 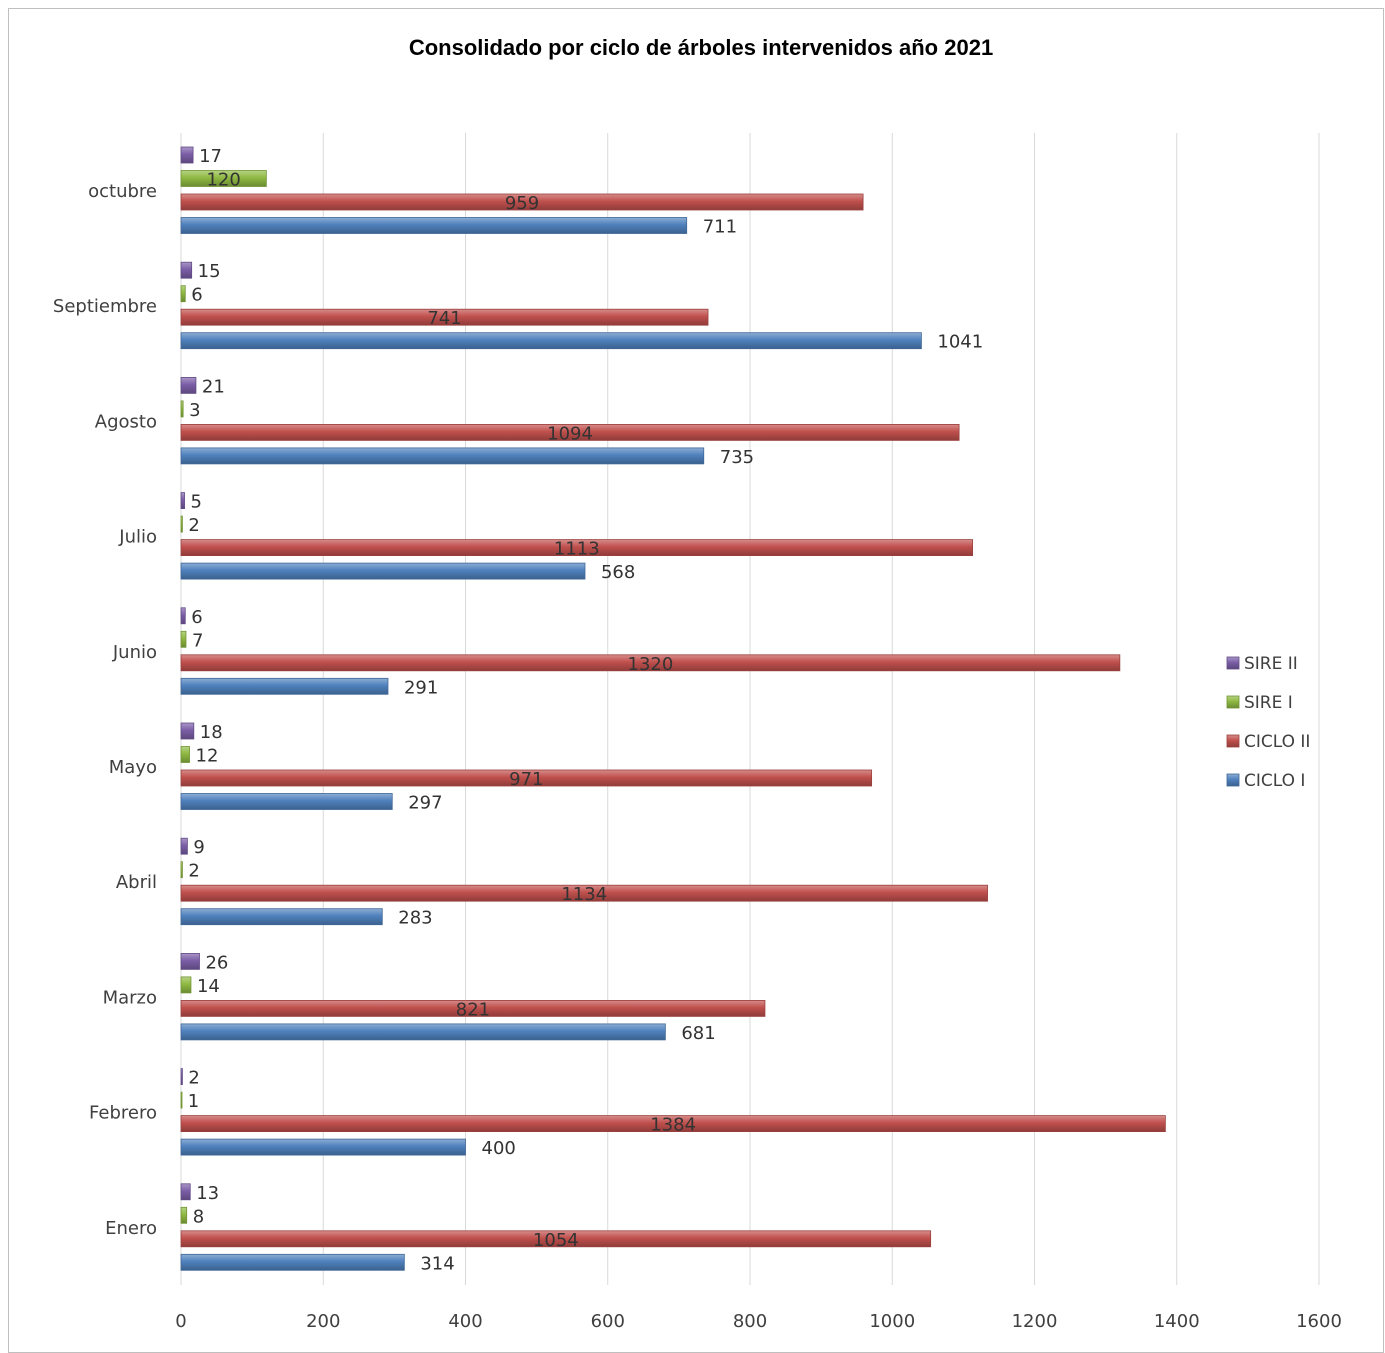 I want to click on category-label: octubre, so click(x=122, y=191).